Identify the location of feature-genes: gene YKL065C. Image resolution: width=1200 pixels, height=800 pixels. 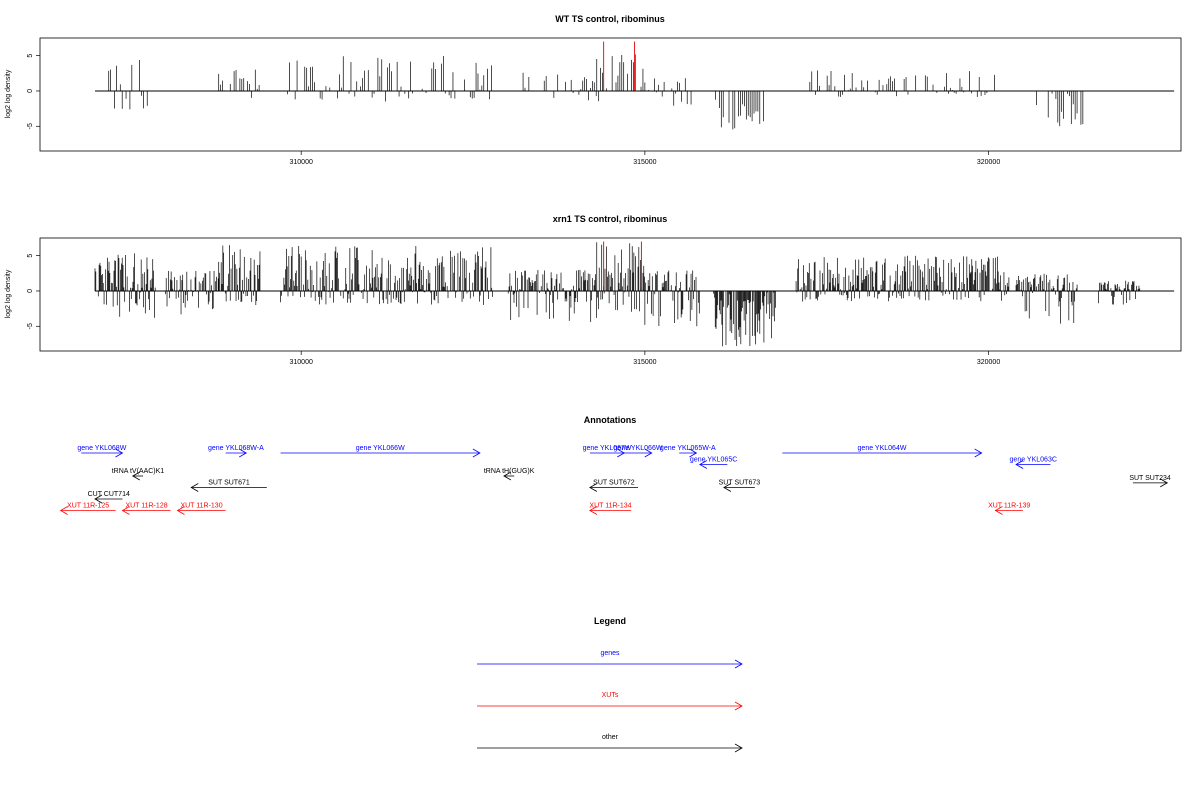
(713, 463).